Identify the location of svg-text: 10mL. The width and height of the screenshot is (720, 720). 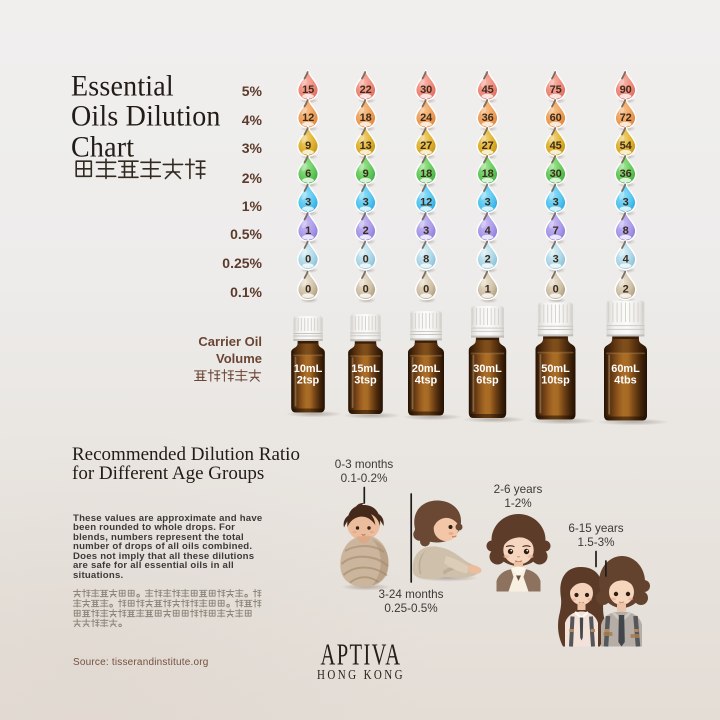
(308, 369).